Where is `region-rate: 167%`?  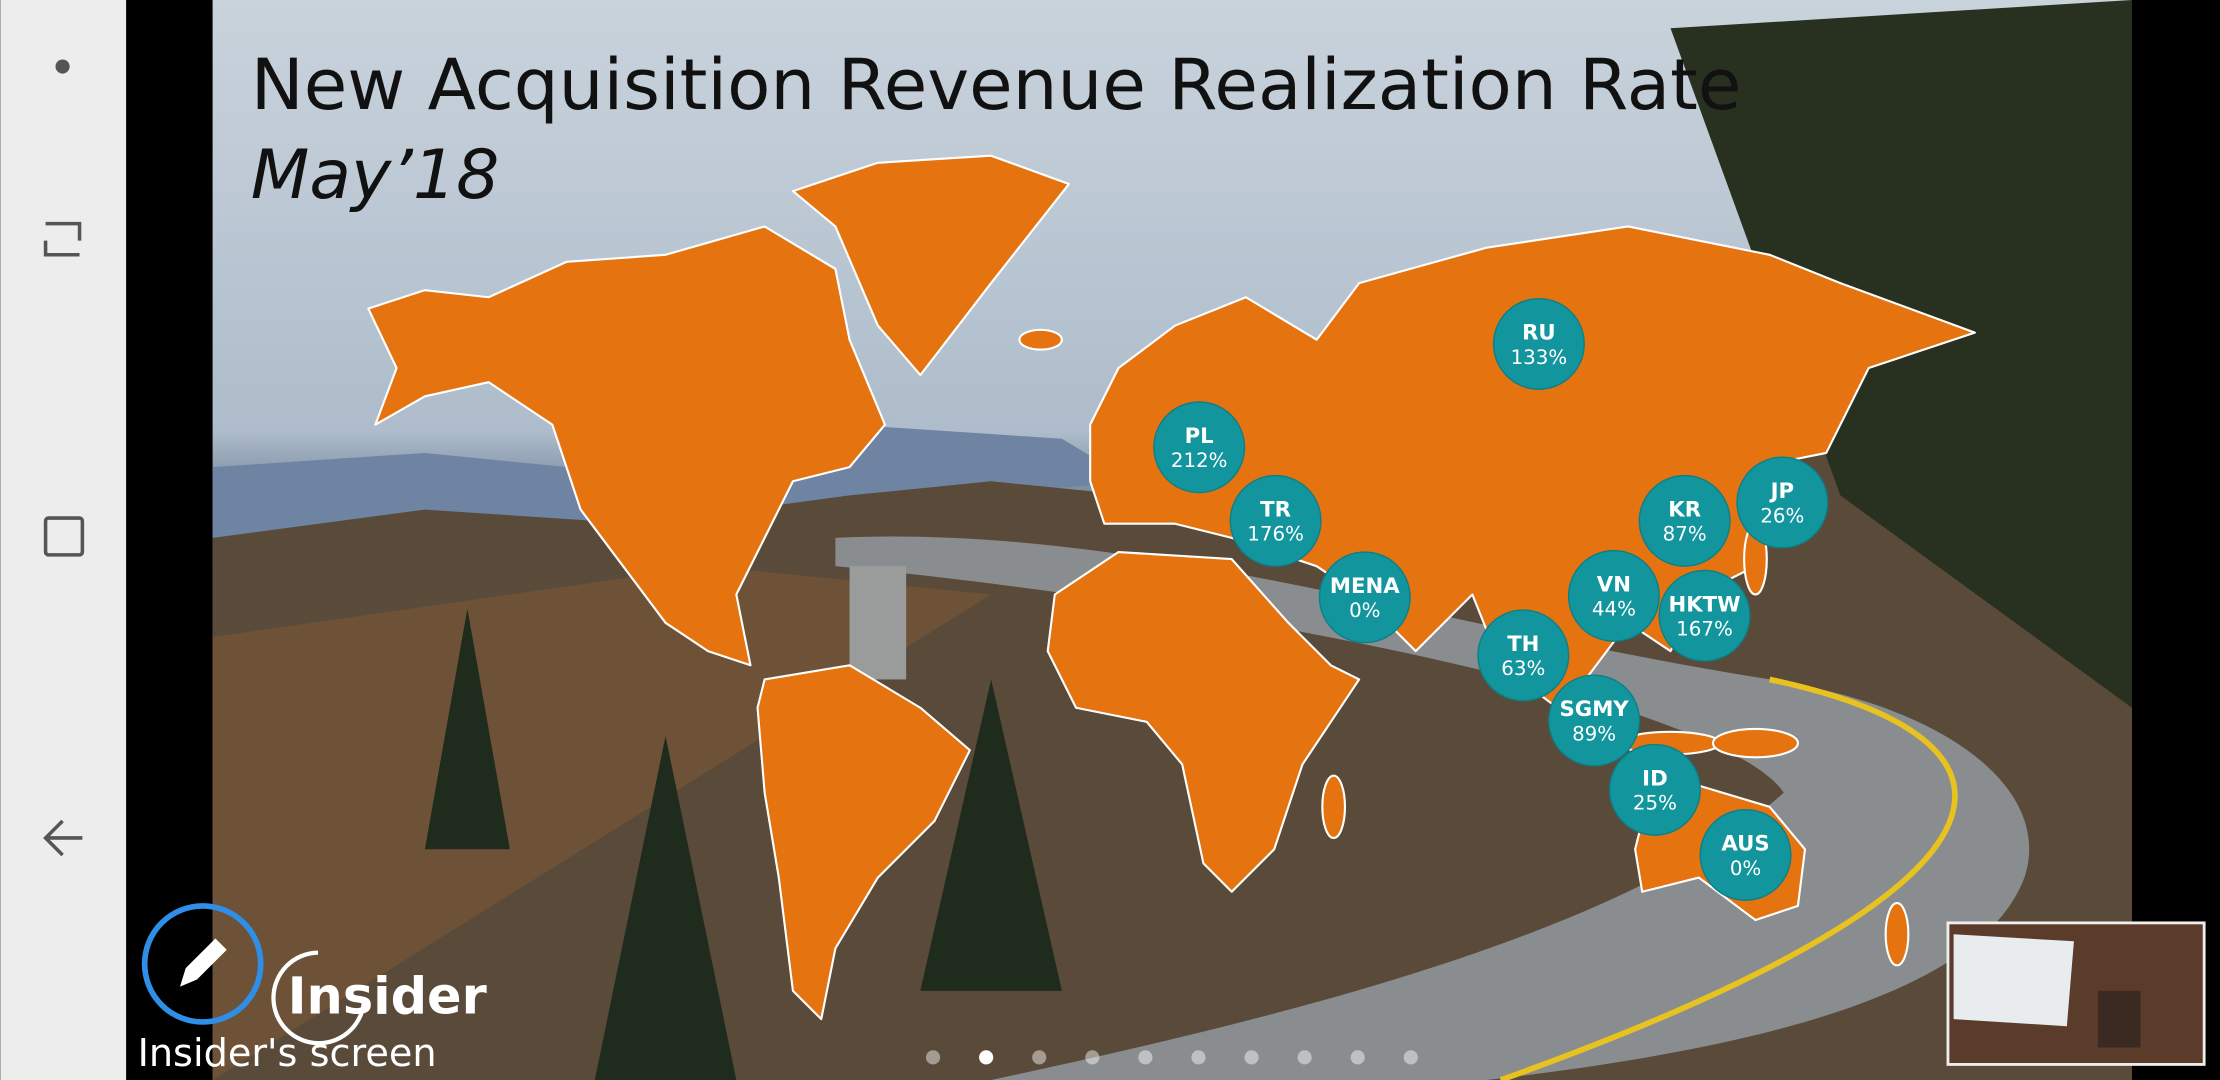 region-rate: 167% is located at coordinates (1704, 629).